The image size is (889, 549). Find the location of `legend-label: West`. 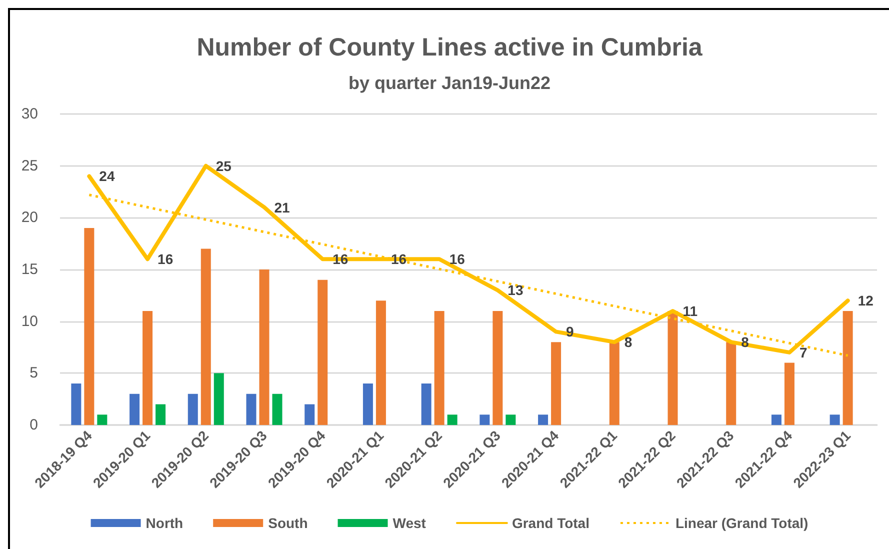

legend-label: West is located at coordinates (409, 523).